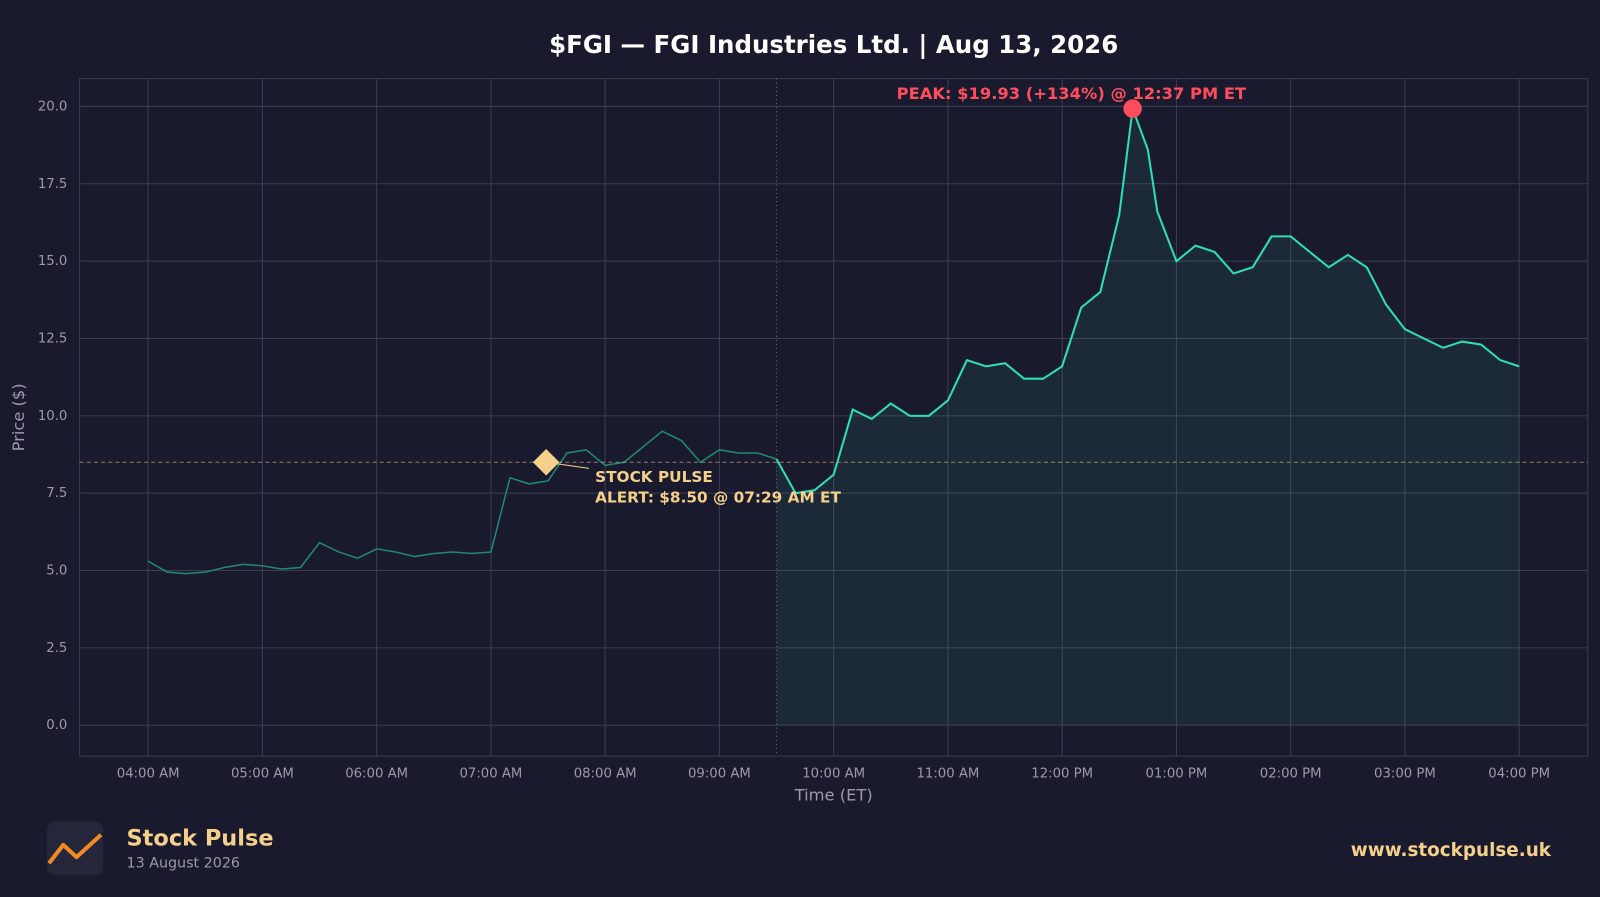  Describe the element at coordinates (546, 462) in the screenshot. I see `alert-marker` at that location.